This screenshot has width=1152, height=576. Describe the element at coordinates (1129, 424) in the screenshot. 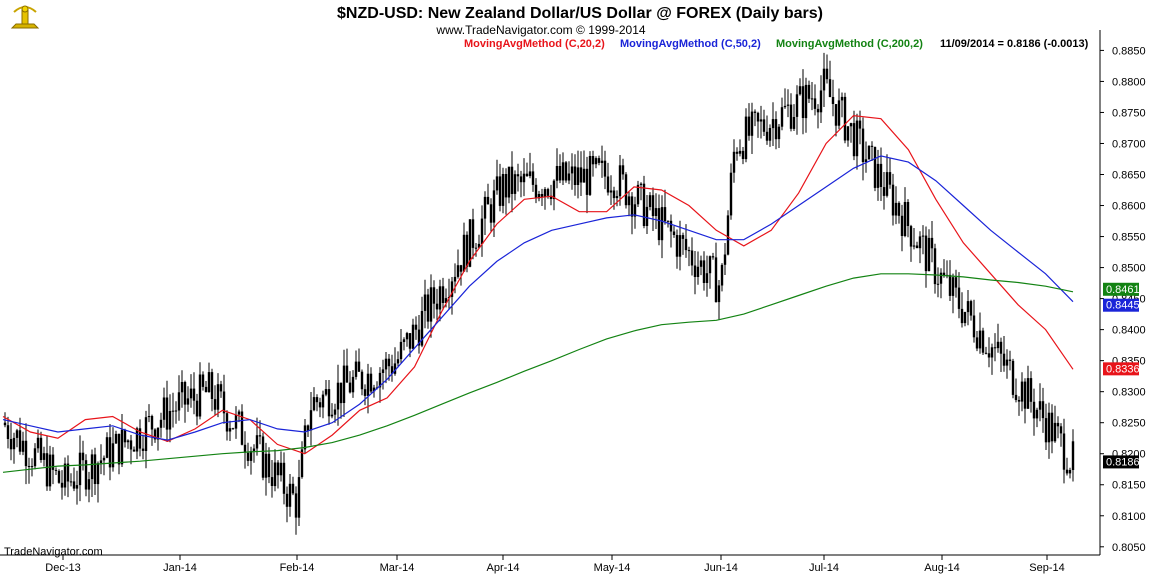

I see `y-tick-label: 0.8250` at that location.